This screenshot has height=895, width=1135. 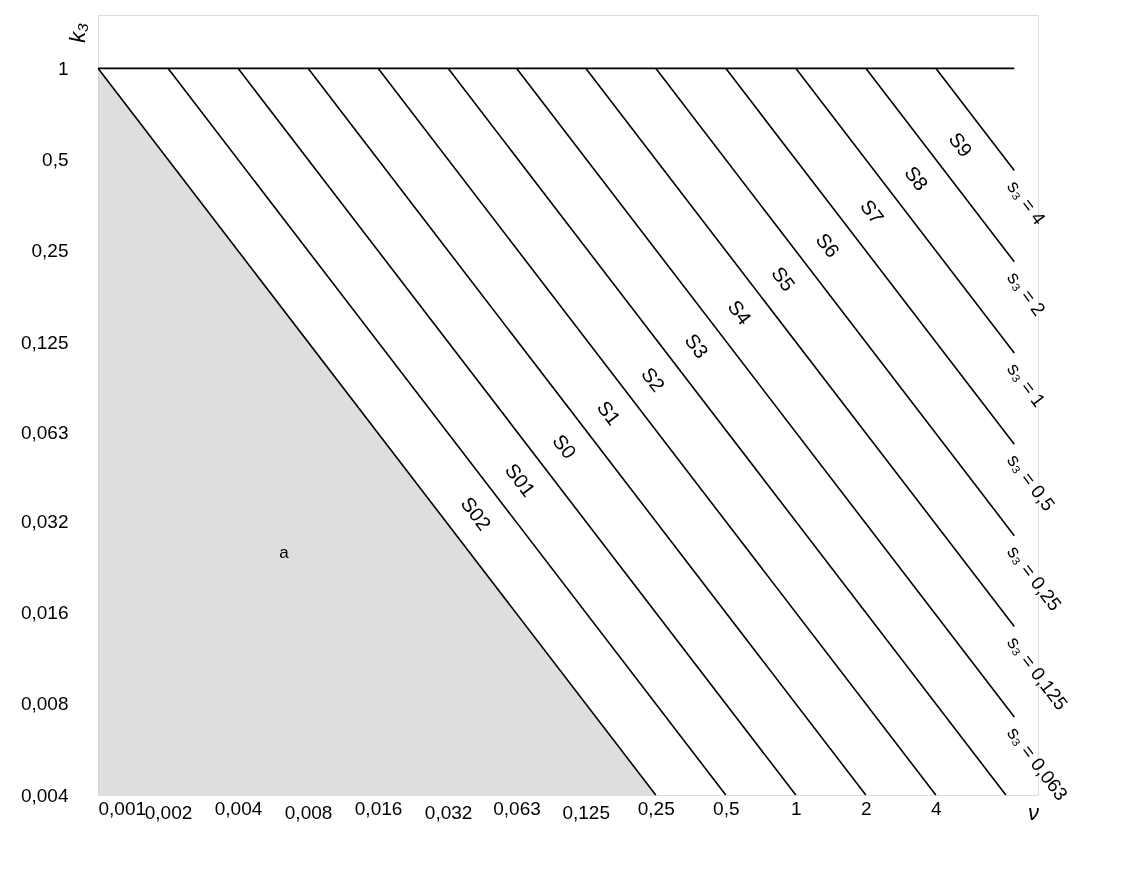 I want to click on annotation: S1, so click(x=608, y=413).